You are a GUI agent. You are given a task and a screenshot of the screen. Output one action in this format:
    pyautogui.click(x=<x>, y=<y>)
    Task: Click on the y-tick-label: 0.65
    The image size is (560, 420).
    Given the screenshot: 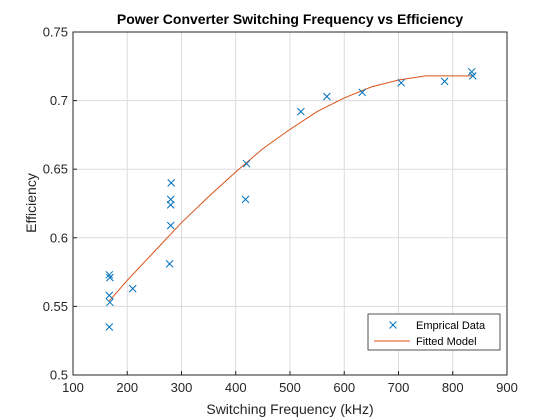 What is the action you would take?
    pyautogui.click(x=55, y=169)
    